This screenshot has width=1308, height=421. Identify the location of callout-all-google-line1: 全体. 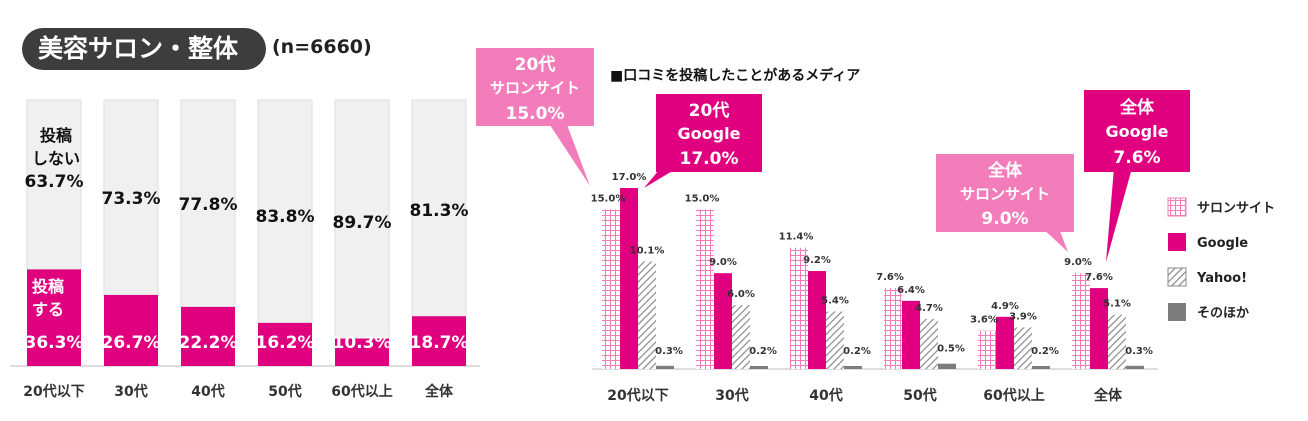
(1137, 107).